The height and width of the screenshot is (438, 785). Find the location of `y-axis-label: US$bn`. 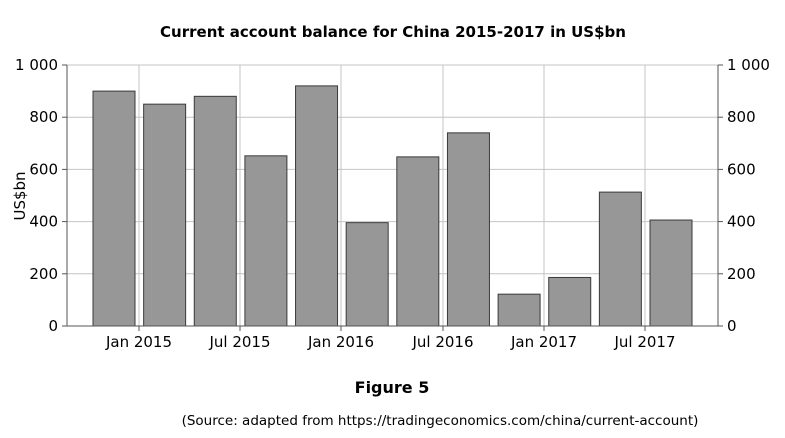

y-axis-label: US$bn is located at coordinates (20, 195).